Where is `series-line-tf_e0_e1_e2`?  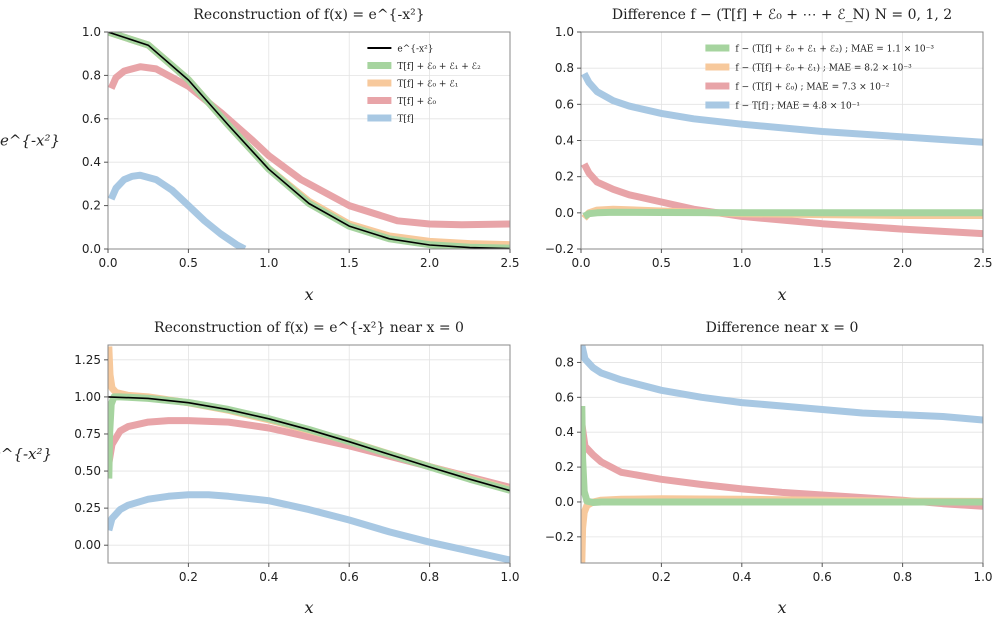 series-line-tf_e0_e1_e2 is located at coordinates (309, 443).